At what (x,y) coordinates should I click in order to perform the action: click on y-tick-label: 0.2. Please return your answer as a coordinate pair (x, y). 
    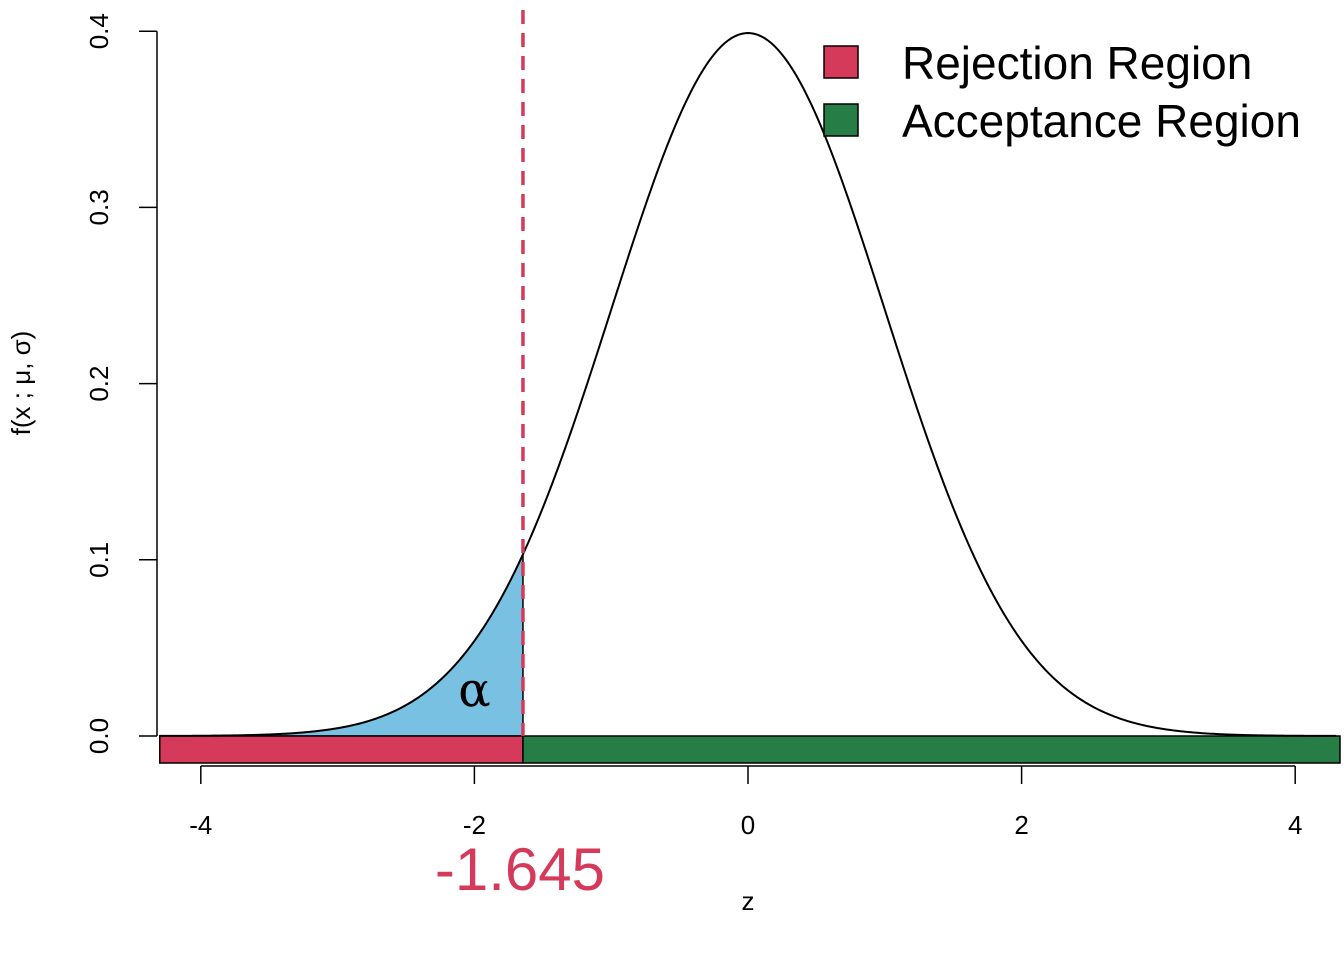
    Looking at the image, I should click on (99, 384).